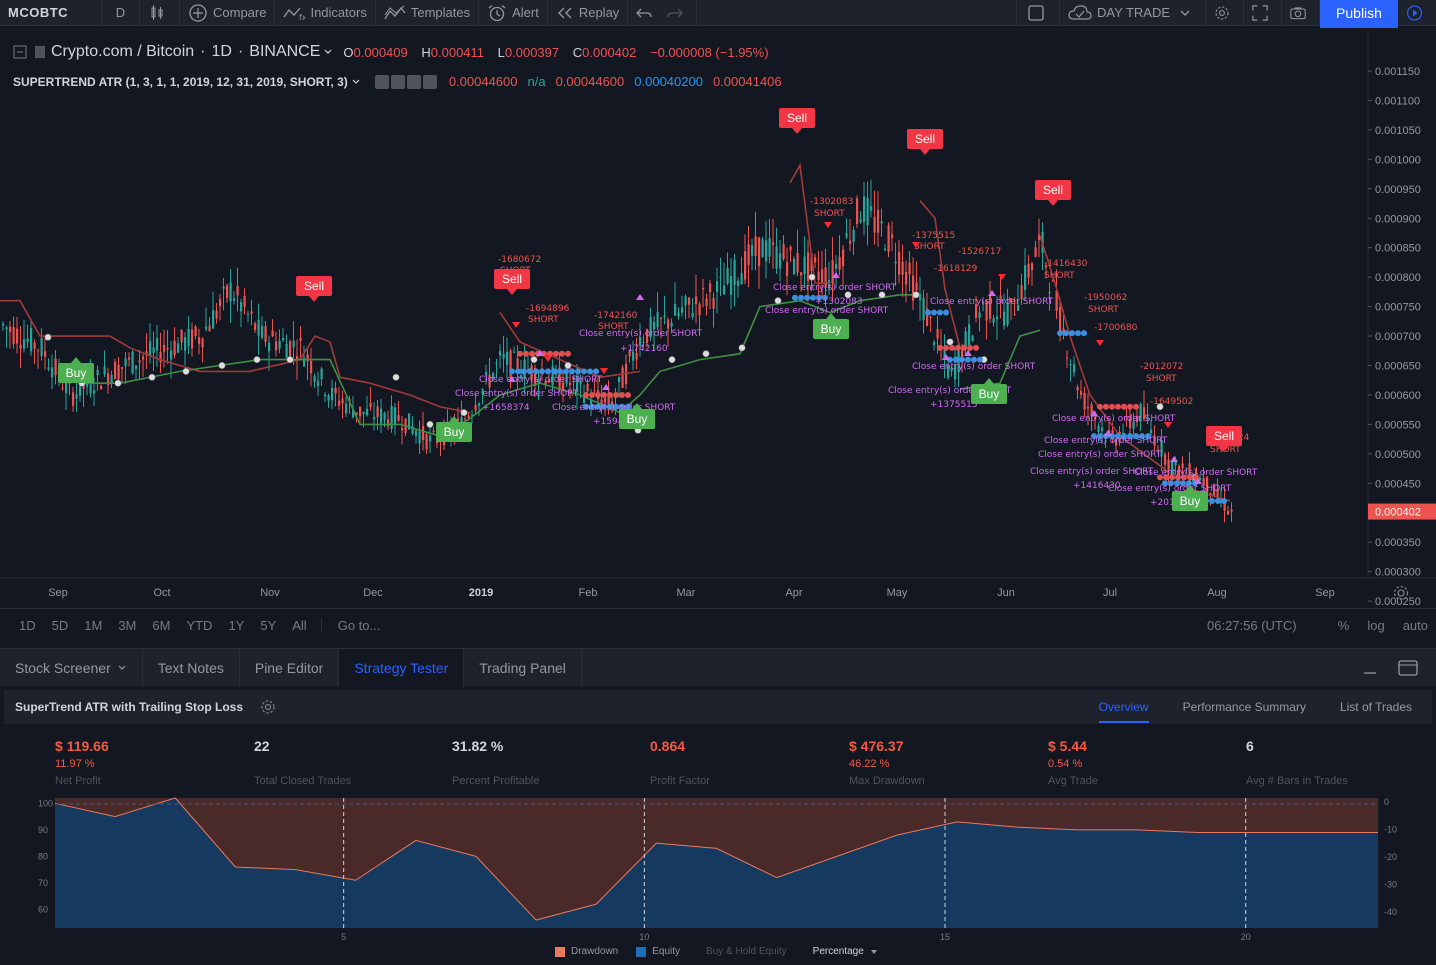 This screenshot has width=1436, height=965. What do you see at coordinates (228, 13) in the screenshot?
I see `compare-button: Compare` at bounding box center [228, 13].